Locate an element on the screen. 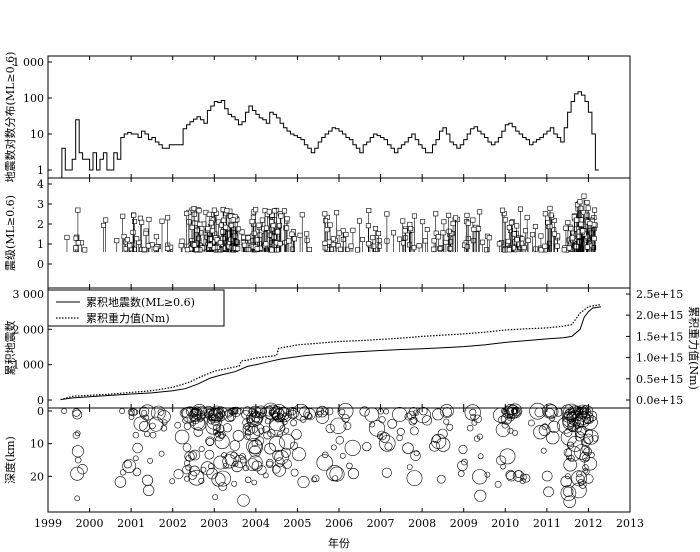 The width and height of the screenshot is (700, 552). legend-item-earthquakes: 累积地震数(ML≥0.6) is located at coordinates (140, 302).